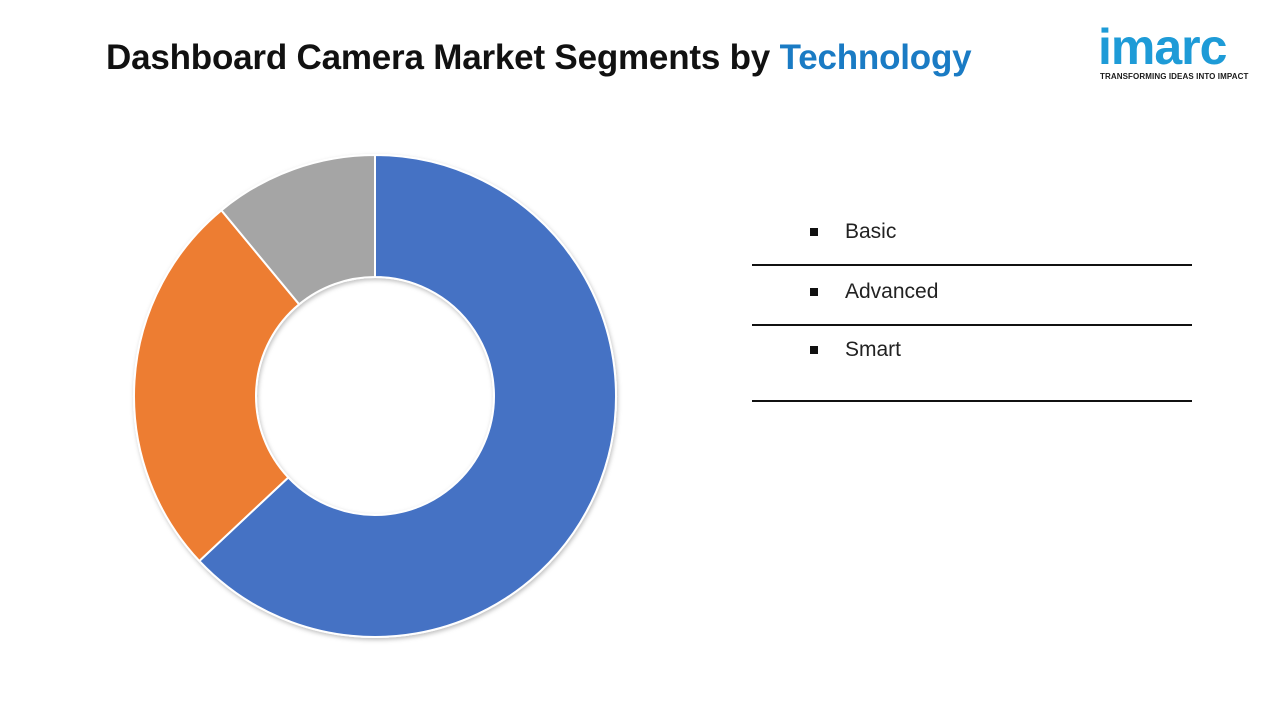  I want to click on logo-tagline: TRANSFORMING IDEAS INTO IMPACT, so click(1174, 76).